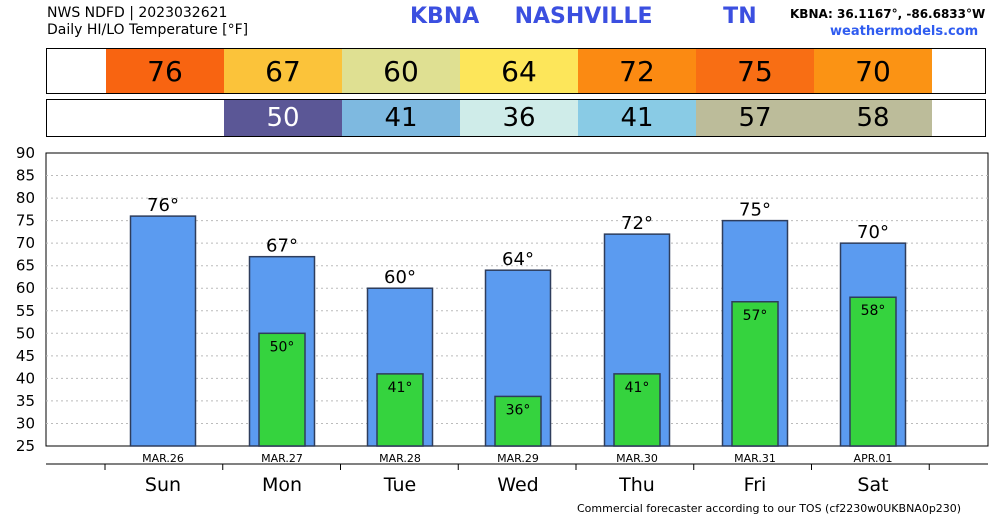 This screenshot has width=1000, height=520. I want to click on y-tick-label: 75, so click(25, 221).